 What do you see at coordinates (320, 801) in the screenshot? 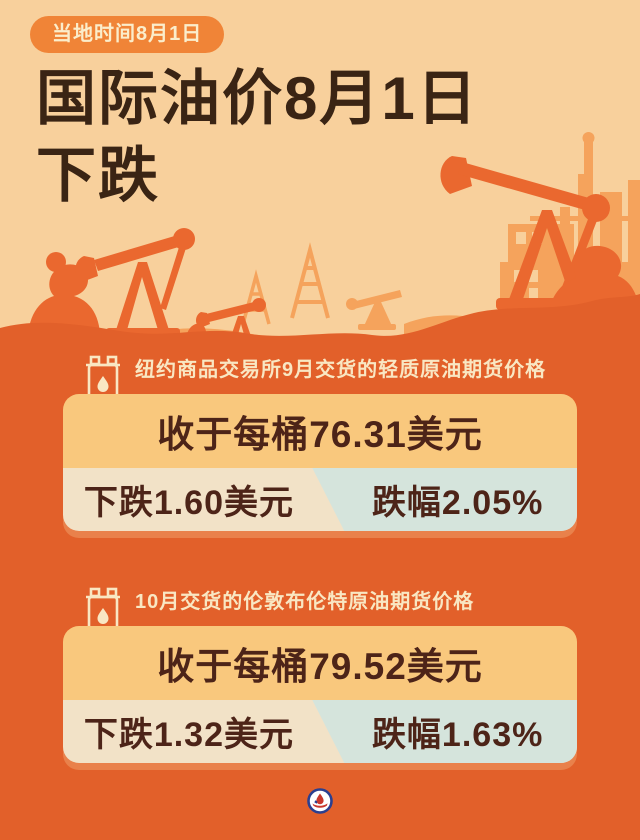
I see `news-agency-logo-icon` at bounding box center [320, 801].